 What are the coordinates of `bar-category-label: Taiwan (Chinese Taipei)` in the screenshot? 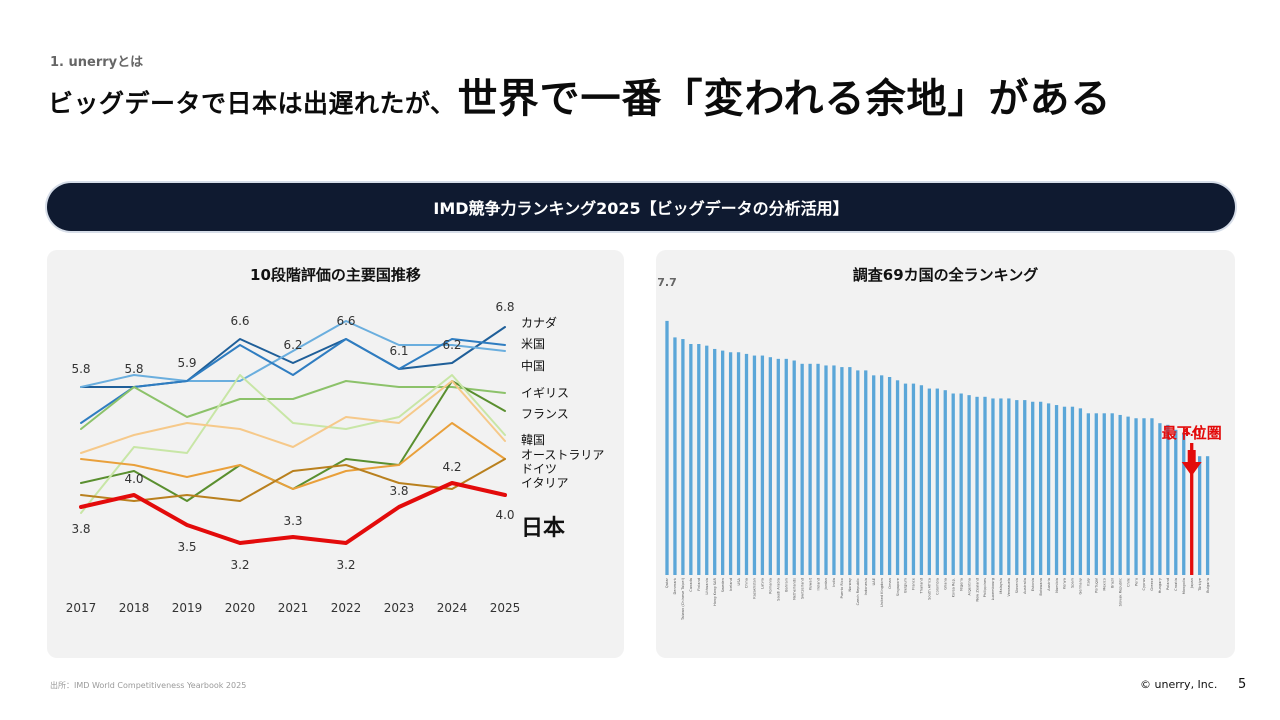 It's located at (683, 599).